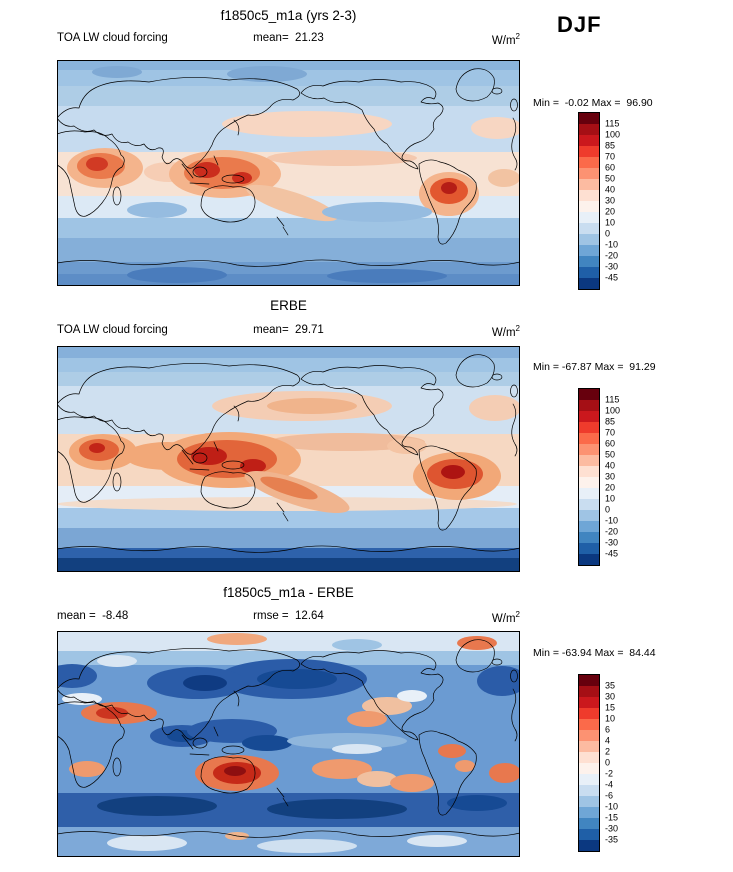 The width and height of the screenshot is (733, 872). Describe the element at coordinates (612, 817) in the screenshot. I see `colorbar-tick-label: -15` at that location.